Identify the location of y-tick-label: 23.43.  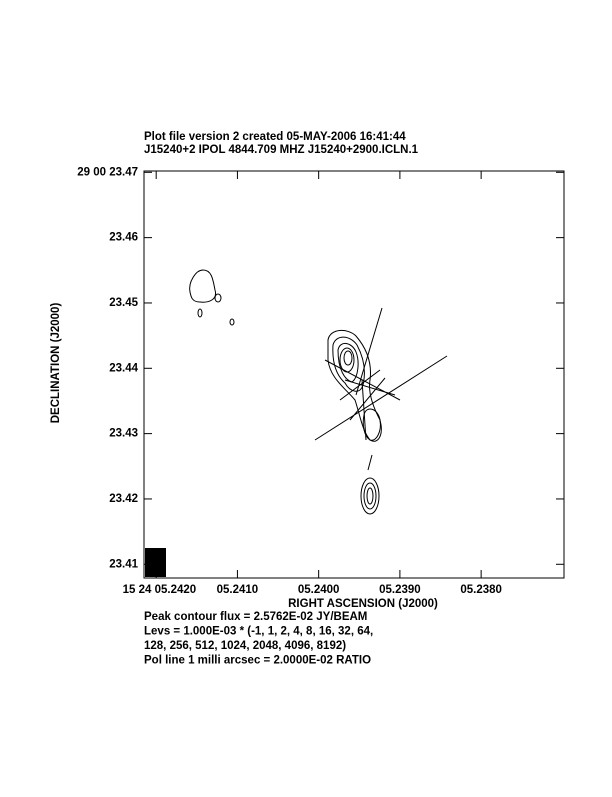
(123, 434).